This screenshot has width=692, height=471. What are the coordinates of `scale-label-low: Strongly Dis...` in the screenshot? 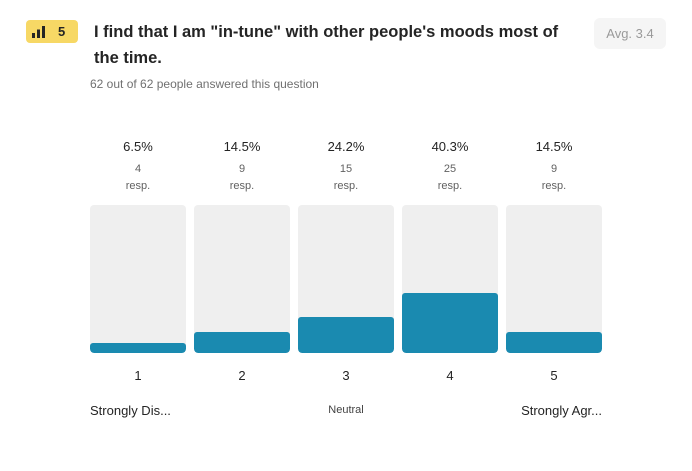 It's located at (130, 410).